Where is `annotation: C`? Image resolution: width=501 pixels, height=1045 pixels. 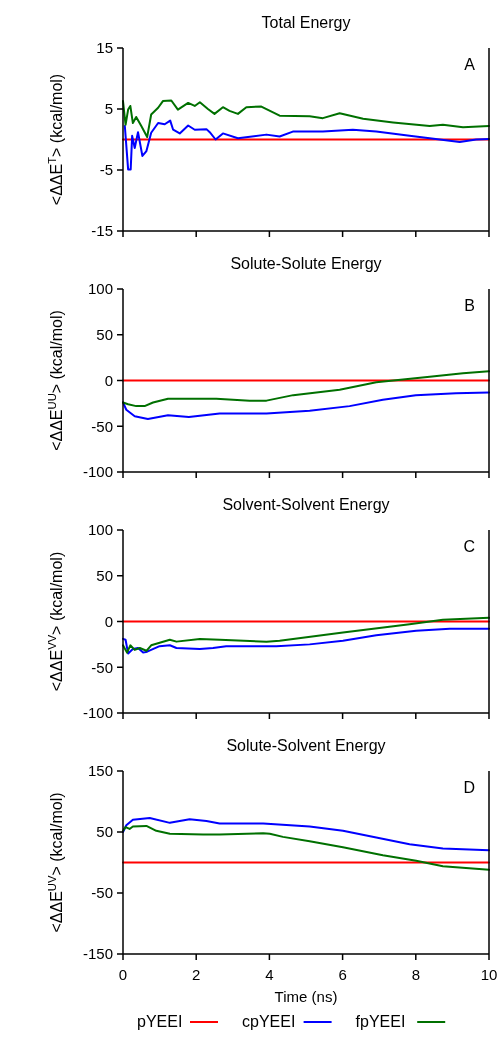
annotation: C is located at coordinates (469, 546).